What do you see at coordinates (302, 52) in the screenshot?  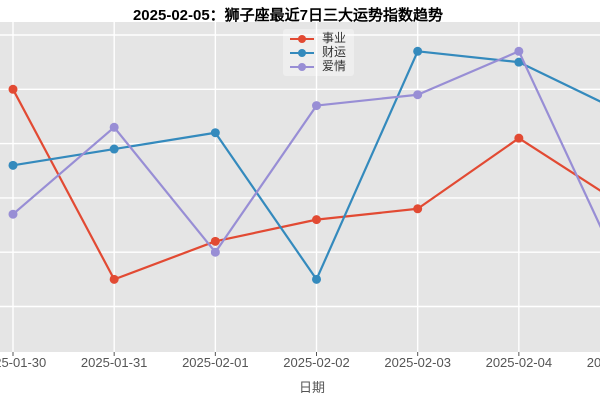 I see `legend-swatch-wealth-icon` at bounding box center [302, 52].